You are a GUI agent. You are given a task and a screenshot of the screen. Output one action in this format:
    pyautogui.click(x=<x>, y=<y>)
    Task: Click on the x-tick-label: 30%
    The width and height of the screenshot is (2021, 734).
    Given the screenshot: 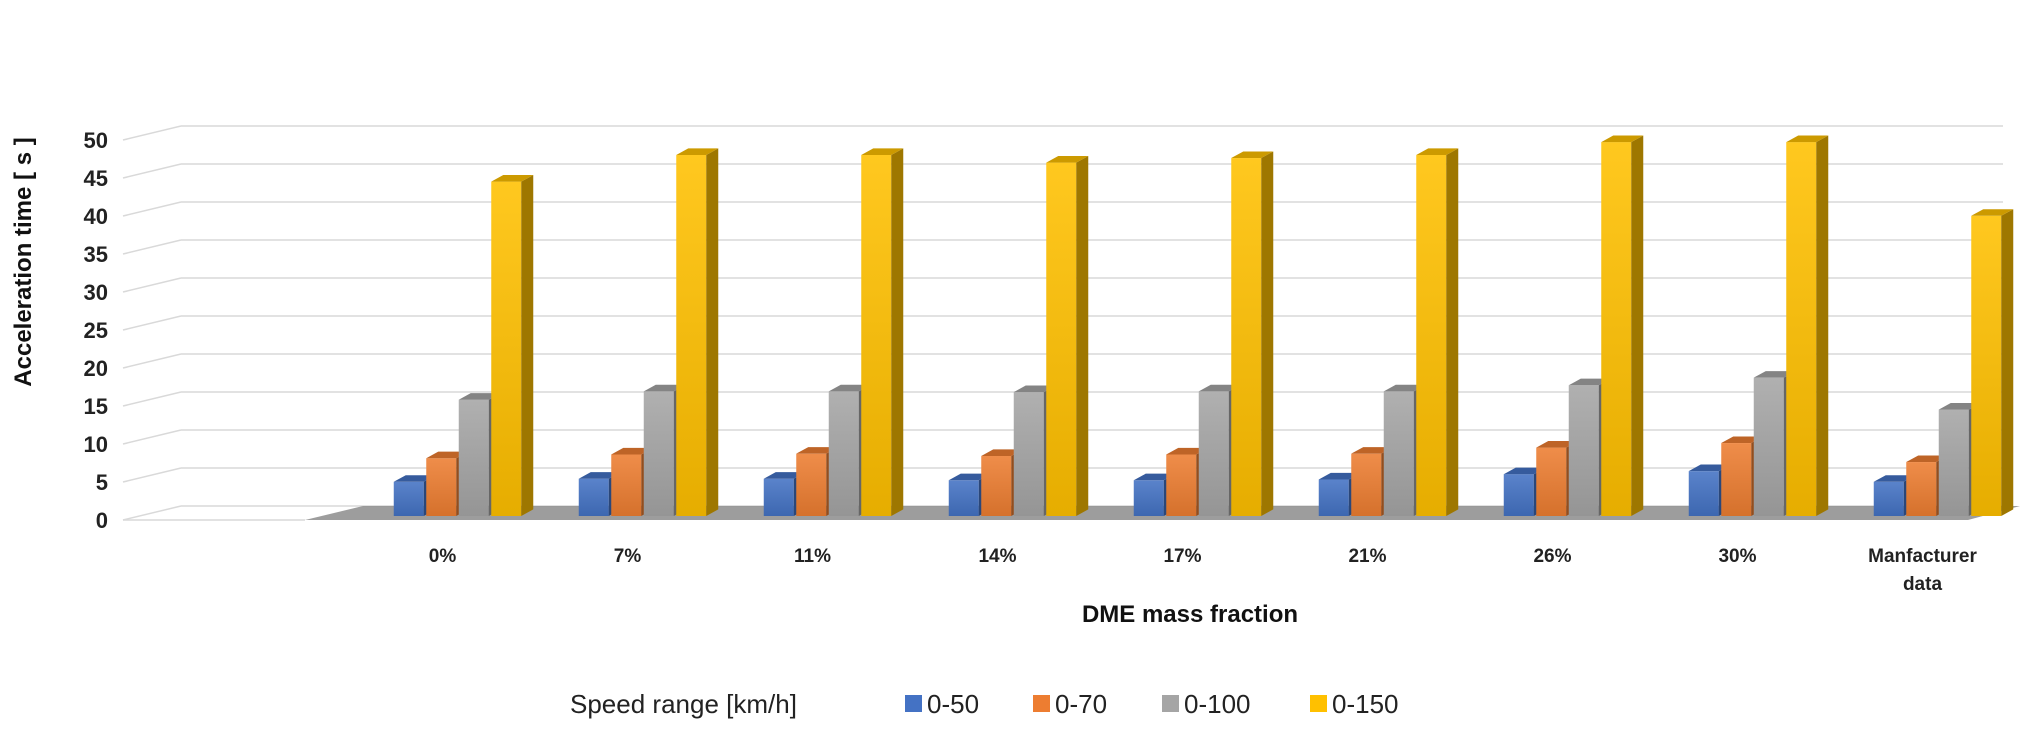 What is the action you would take?
    pyautogui.click(x=1737, y=556)
    